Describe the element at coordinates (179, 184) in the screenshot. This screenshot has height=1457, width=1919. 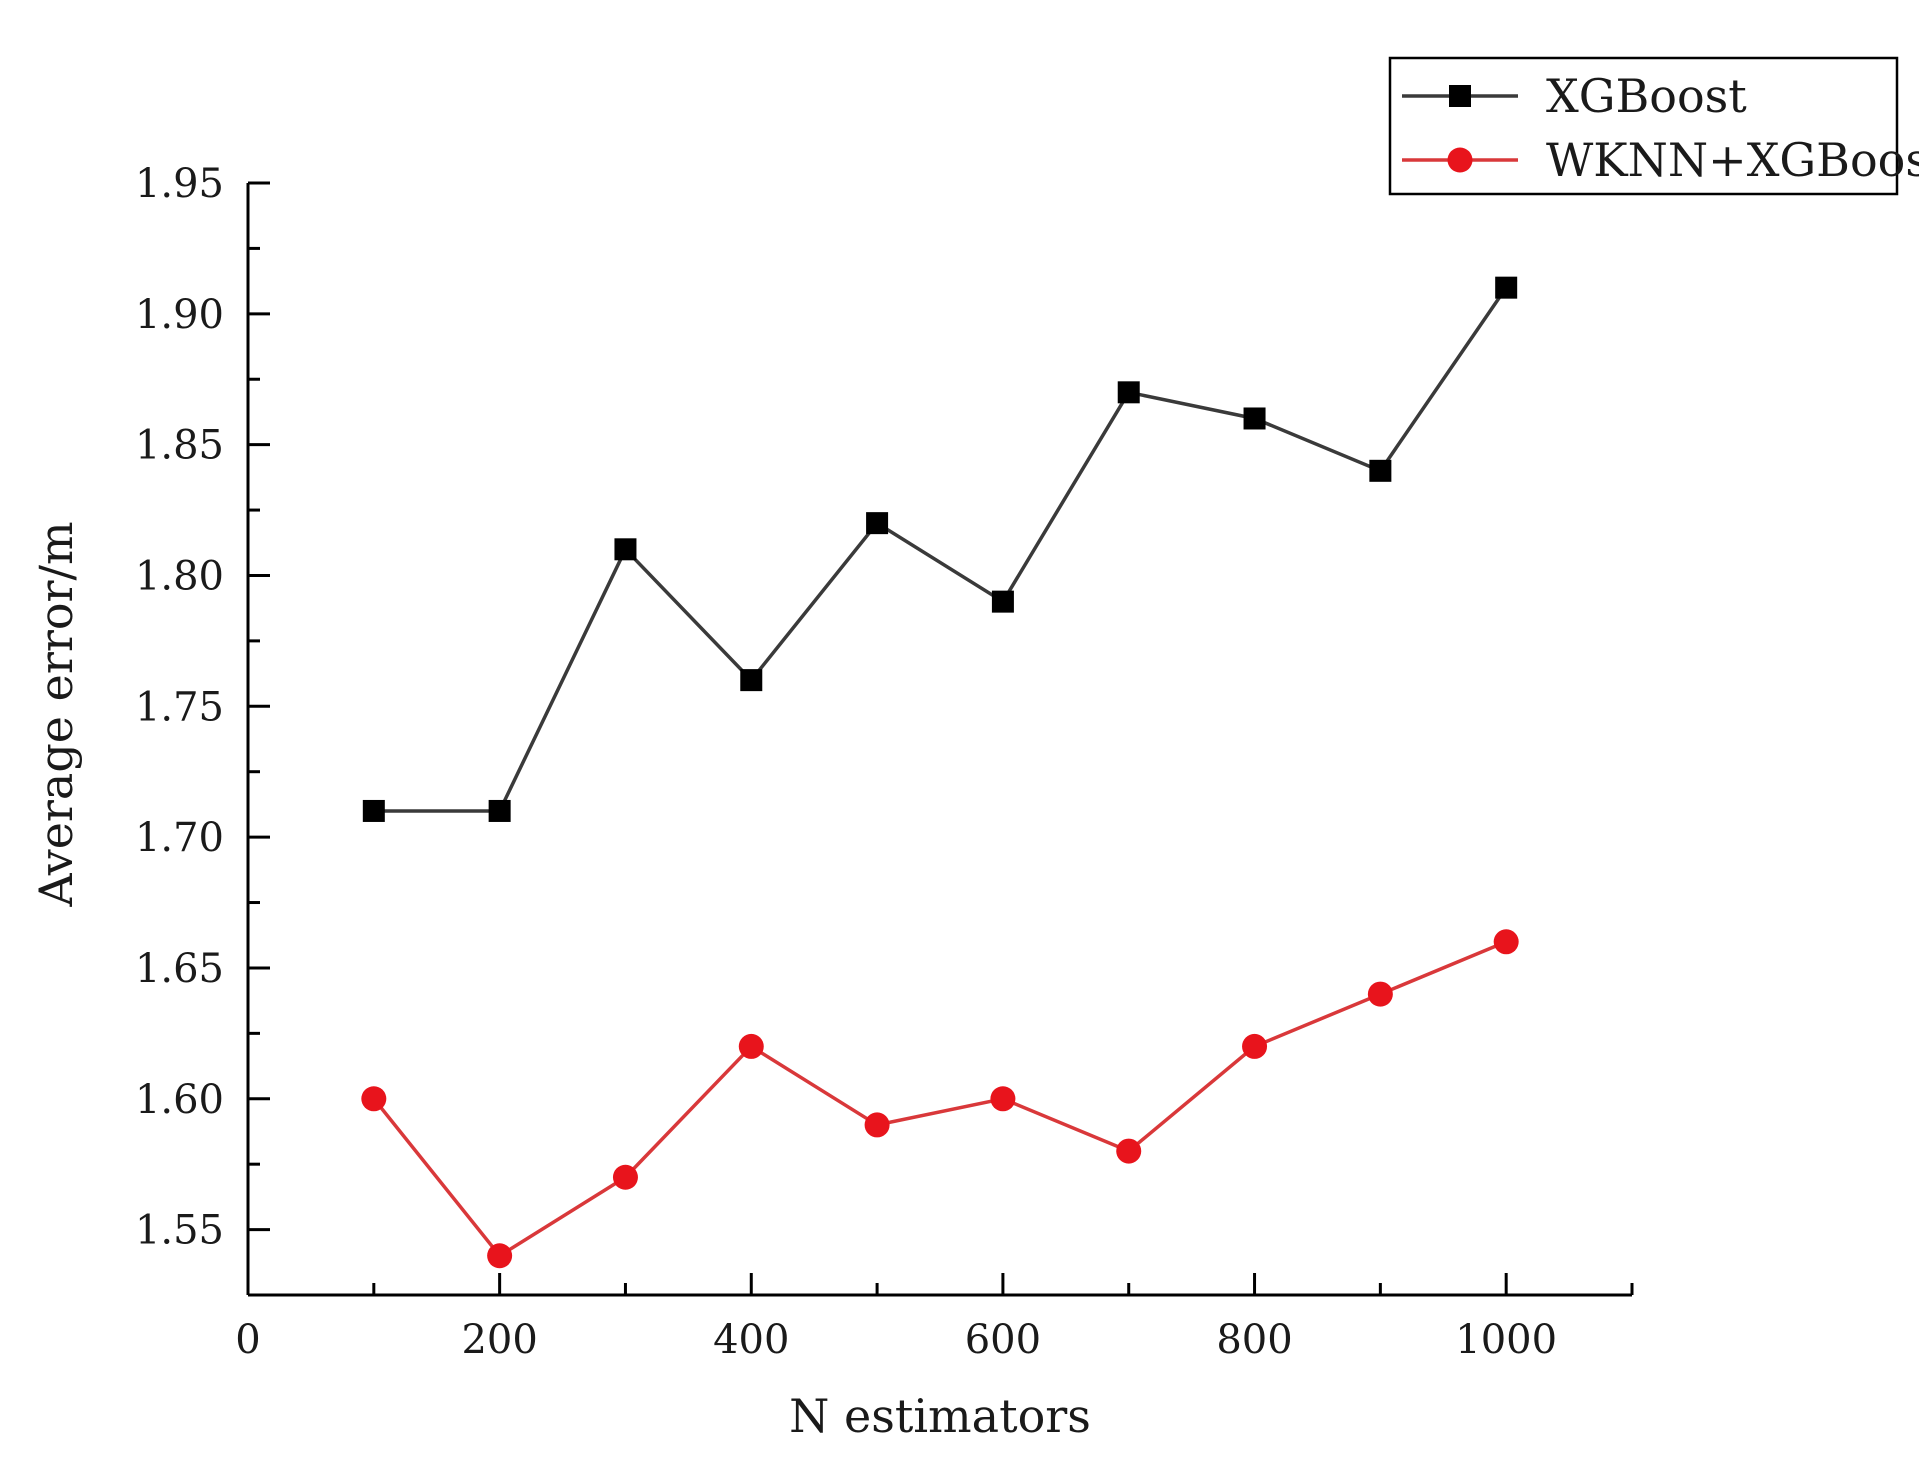
I see `y-tick-label: 1.95` at that location.